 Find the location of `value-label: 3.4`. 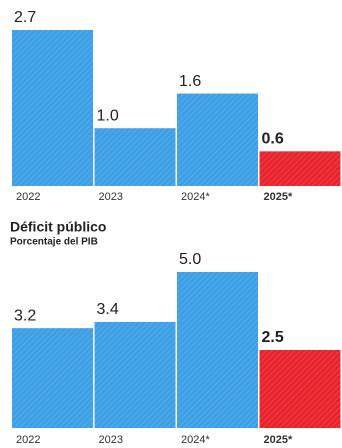

value-label: 3.4 is located at coordinates (108, 309).